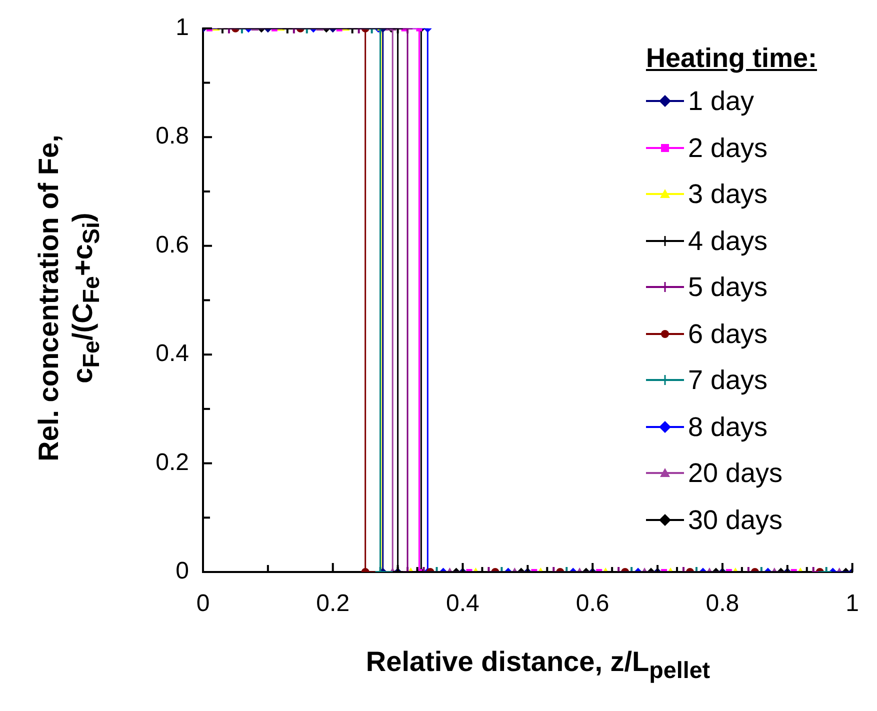 This screenshot has height=711, width=877. I want to click on x-tick-label: 0.4, so click(463, 604).